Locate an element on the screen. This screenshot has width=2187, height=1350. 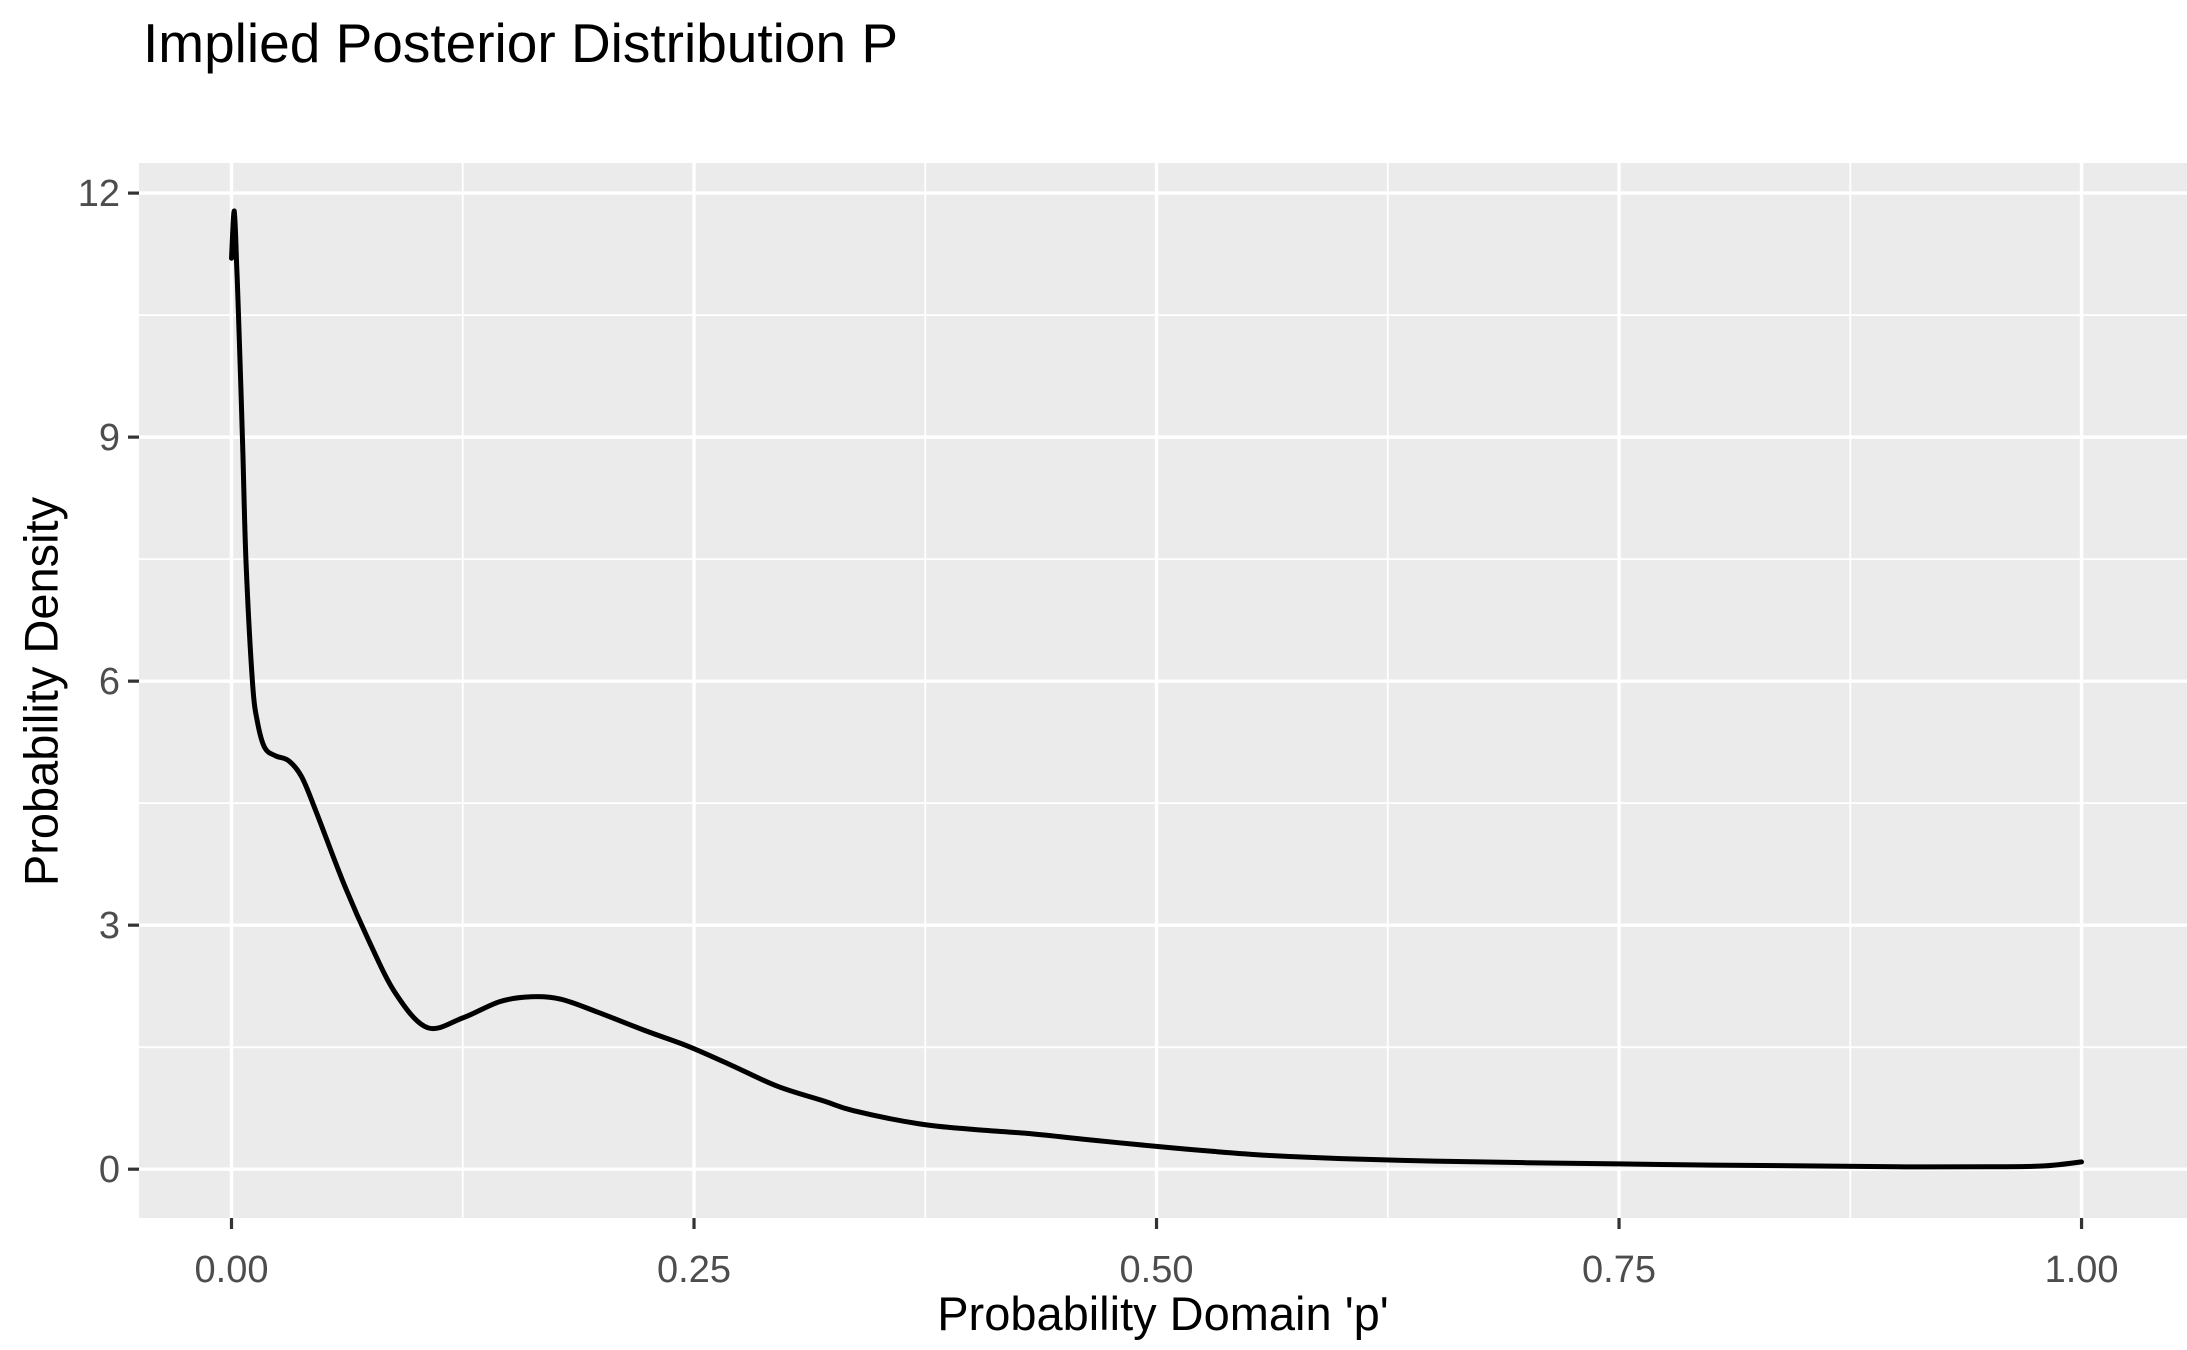
y-tick-label: 3 is located at coordinates (109, 926).